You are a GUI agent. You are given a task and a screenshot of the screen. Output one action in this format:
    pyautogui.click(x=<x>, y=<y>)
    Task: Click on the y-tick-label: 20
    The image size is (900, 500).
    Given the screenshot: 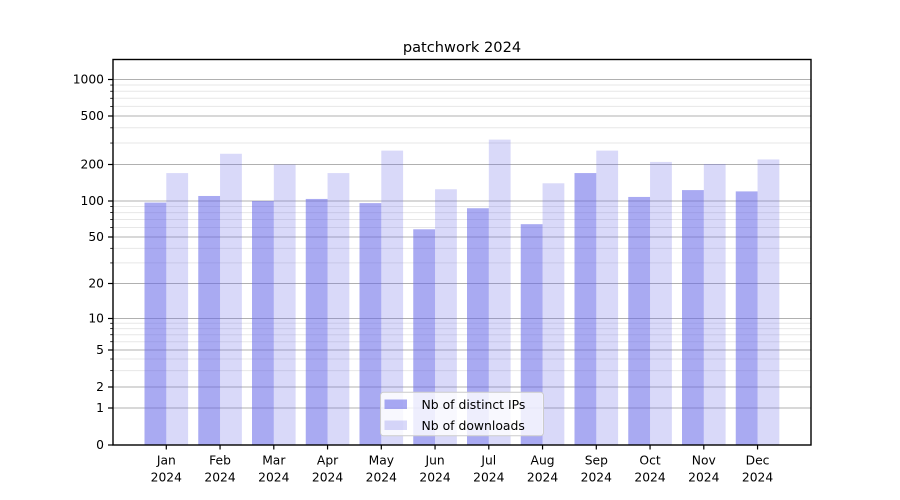 What is the action you would take?
    pyautogui.click(x=96, y=284)
    